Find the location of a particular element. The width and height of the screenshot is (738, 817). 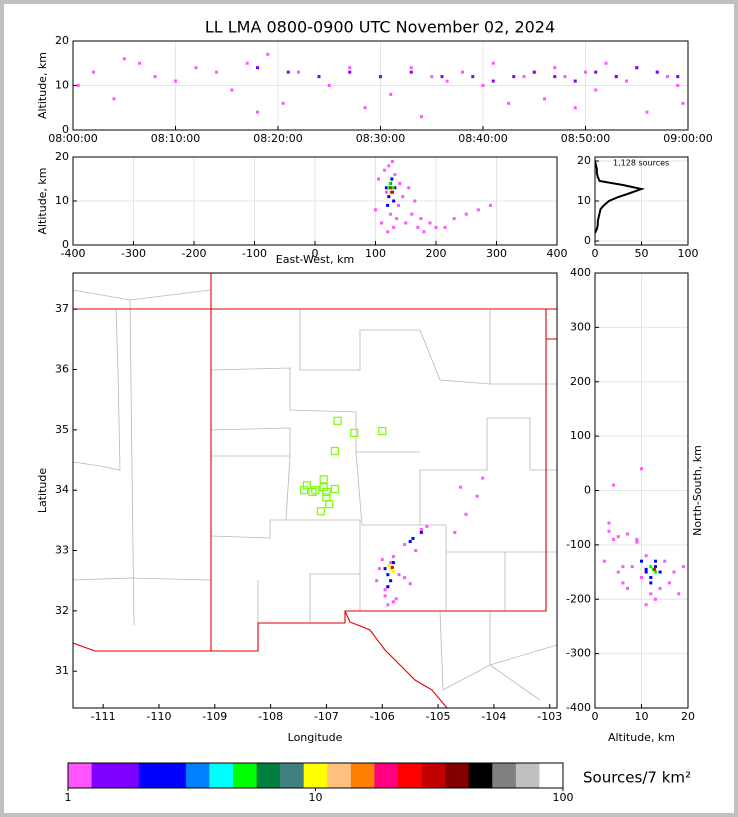

x-tick-label: -106 is located at coordinates (382, 716).